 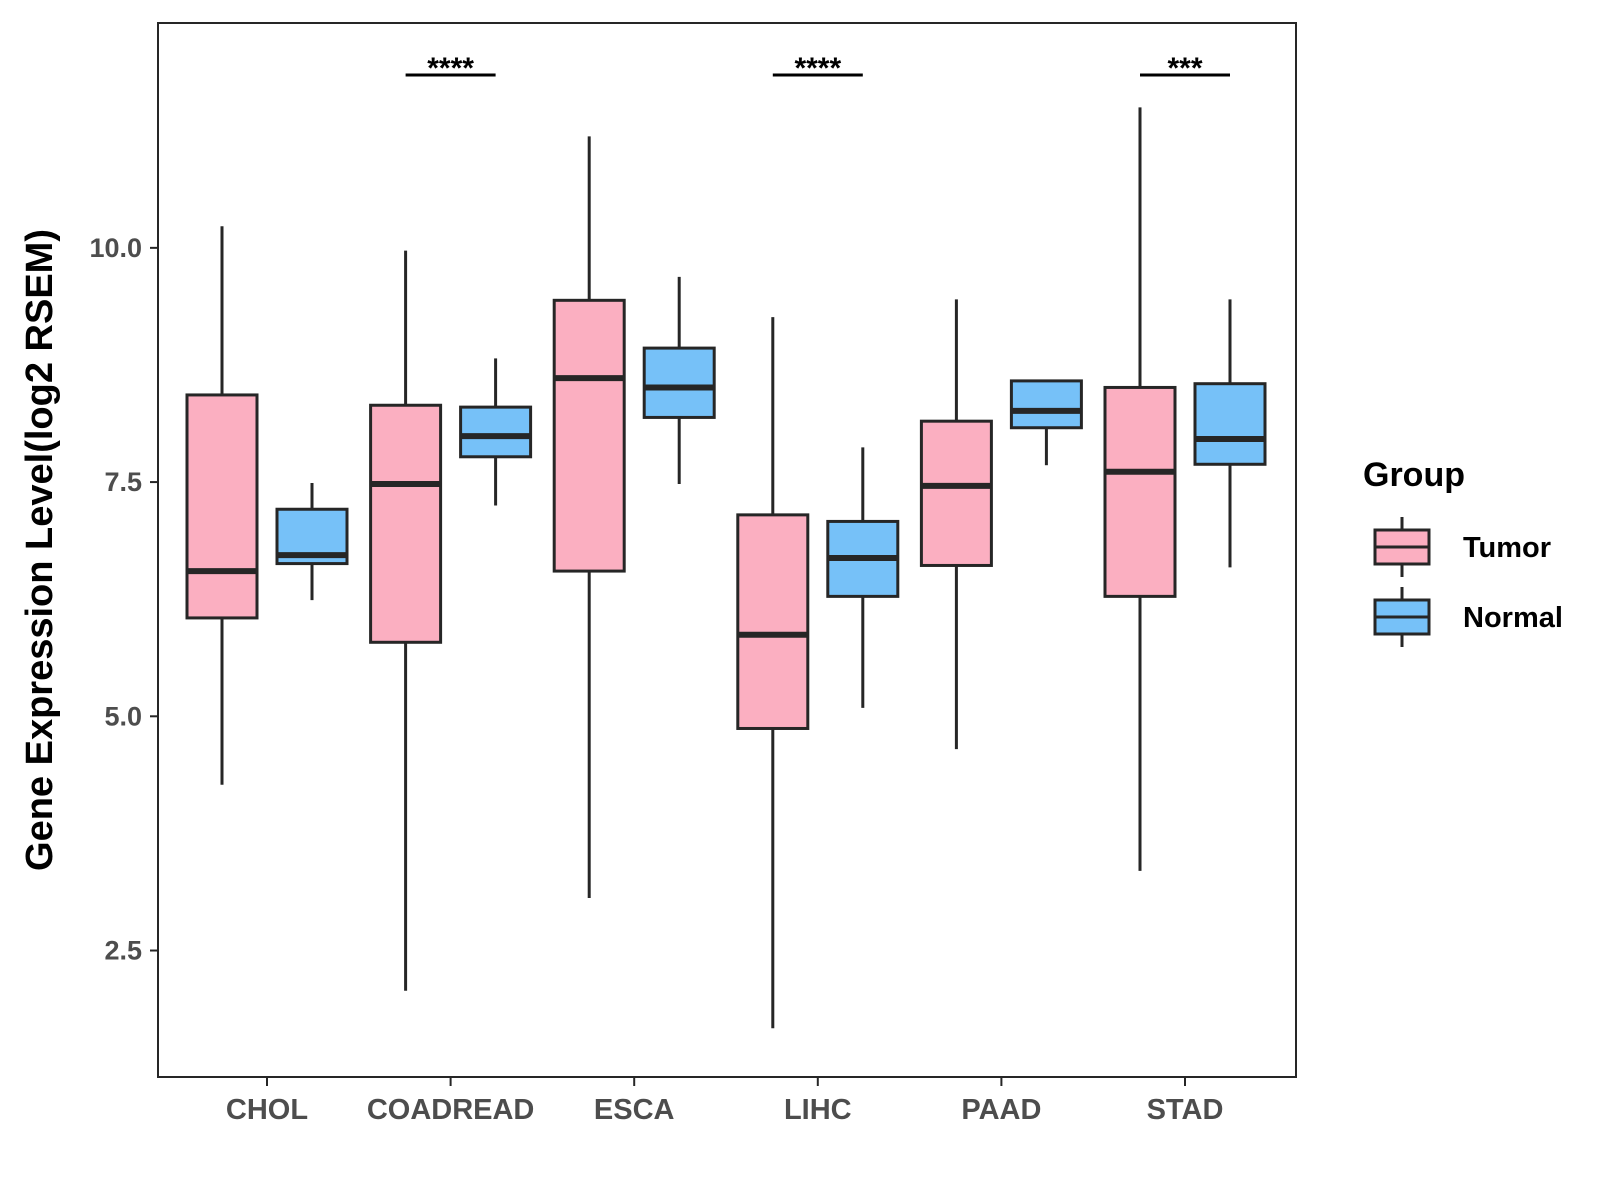 What do you see at coordinates (312, 542) in the screenshot?
I see `box-normal-chol` at bounding box center [312, 542].